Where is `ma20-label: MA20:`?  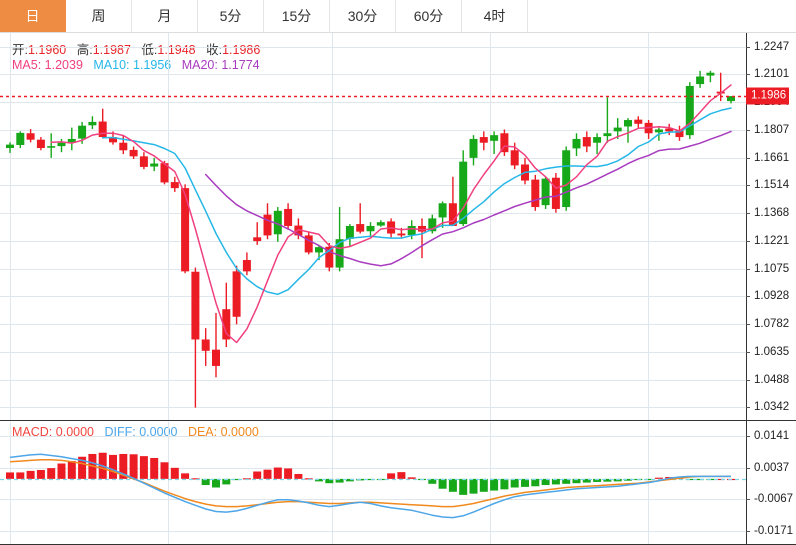
ma20-label: MA20: is located at coordinates (199, 65).